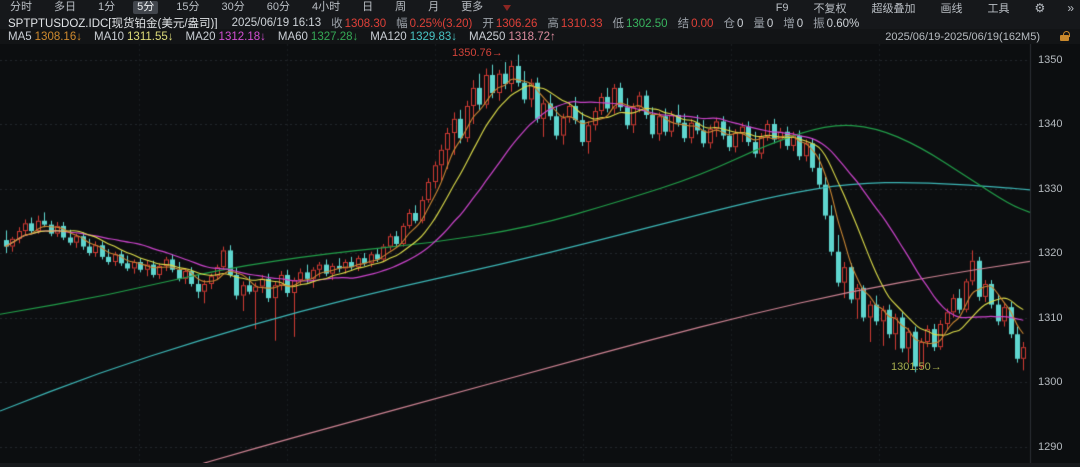 This screenshot has height=467, width=1080. Describe the element at coordinates (1070, 7) in the screenshot. I see `expand-chevrons-icon: »` at that location.